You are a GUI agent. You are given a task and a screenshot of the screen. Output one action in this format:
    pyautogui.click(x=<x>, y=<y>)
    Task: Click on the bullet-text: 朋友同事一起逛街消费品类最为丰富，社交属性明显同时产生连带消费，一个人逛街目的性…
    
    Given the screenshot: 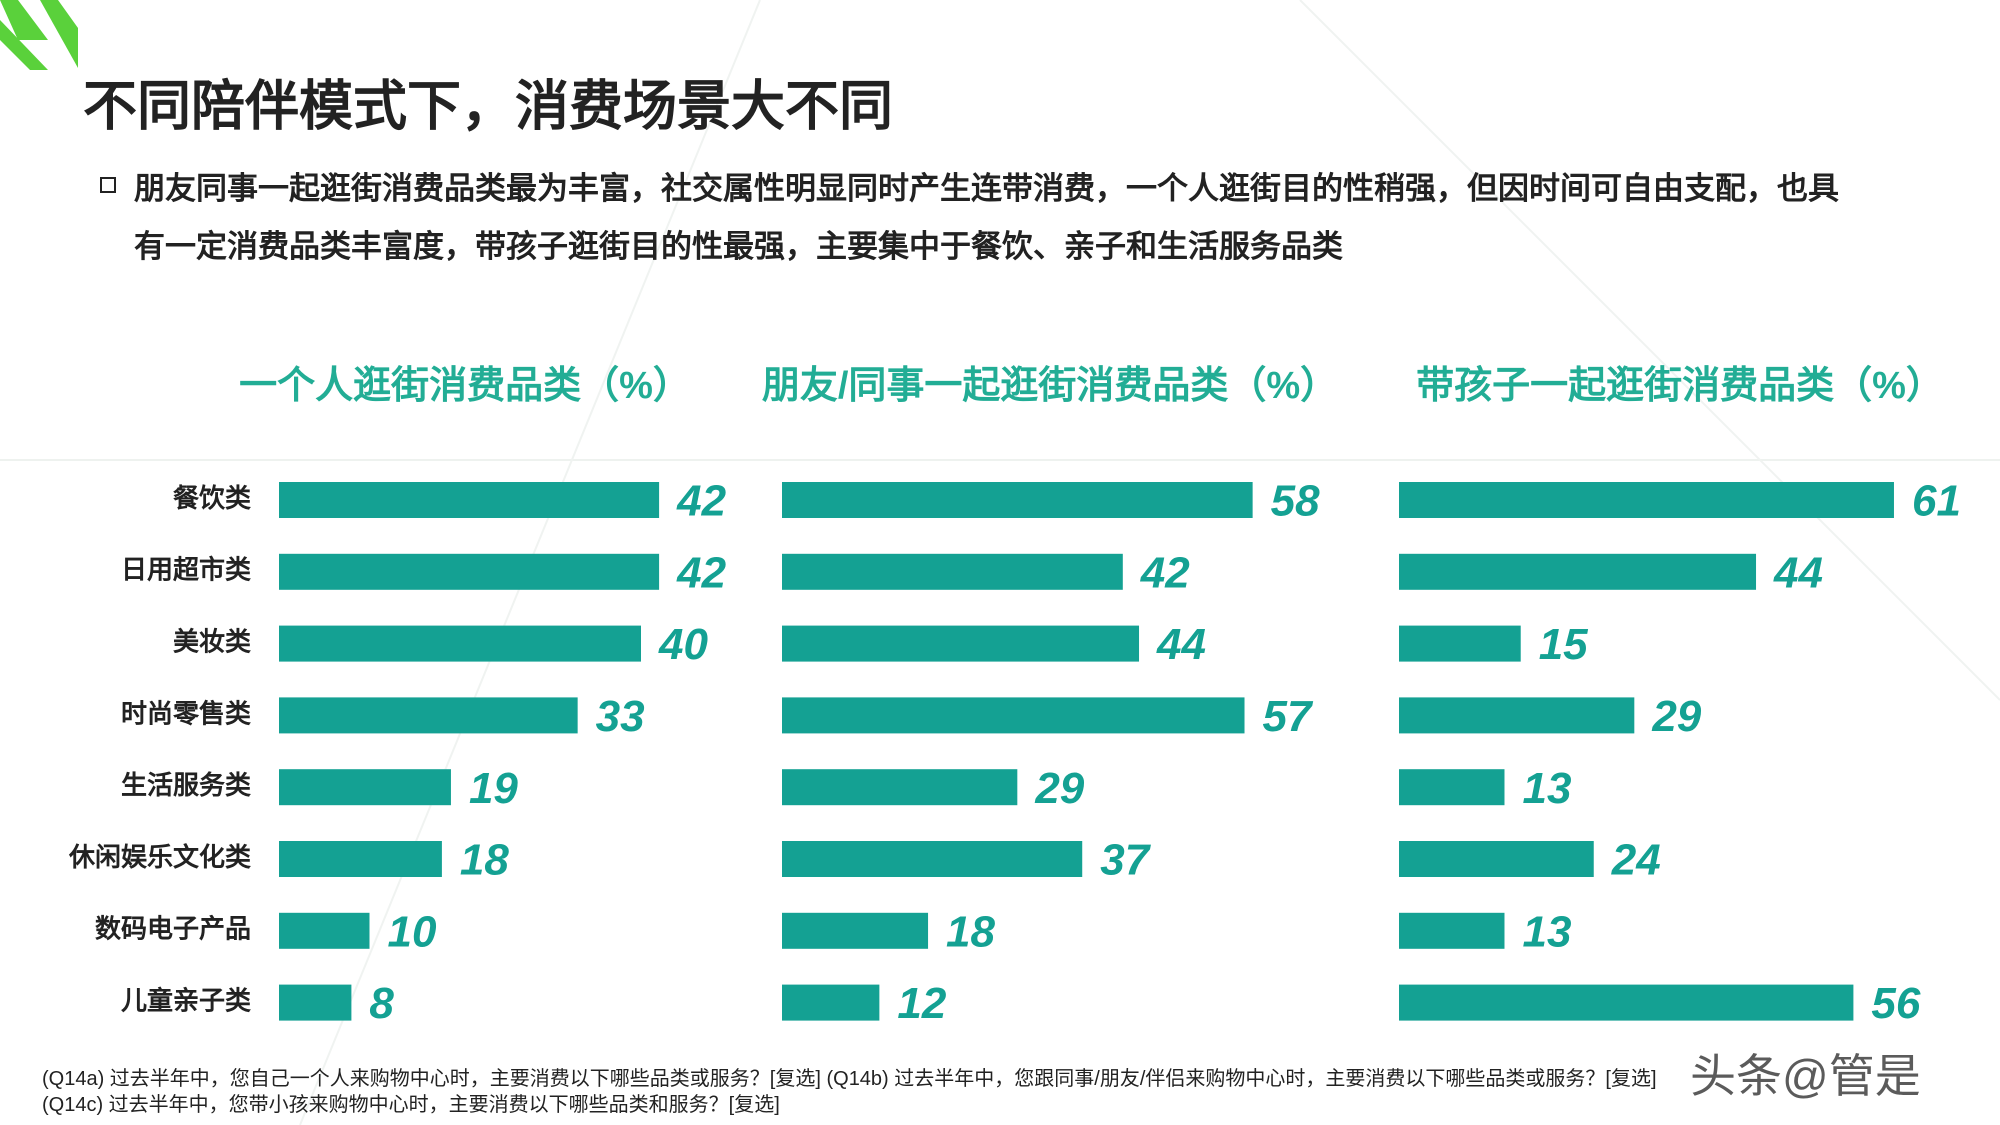 What is the action you would take?
    pyautogui.click(x=986, y=217)
    